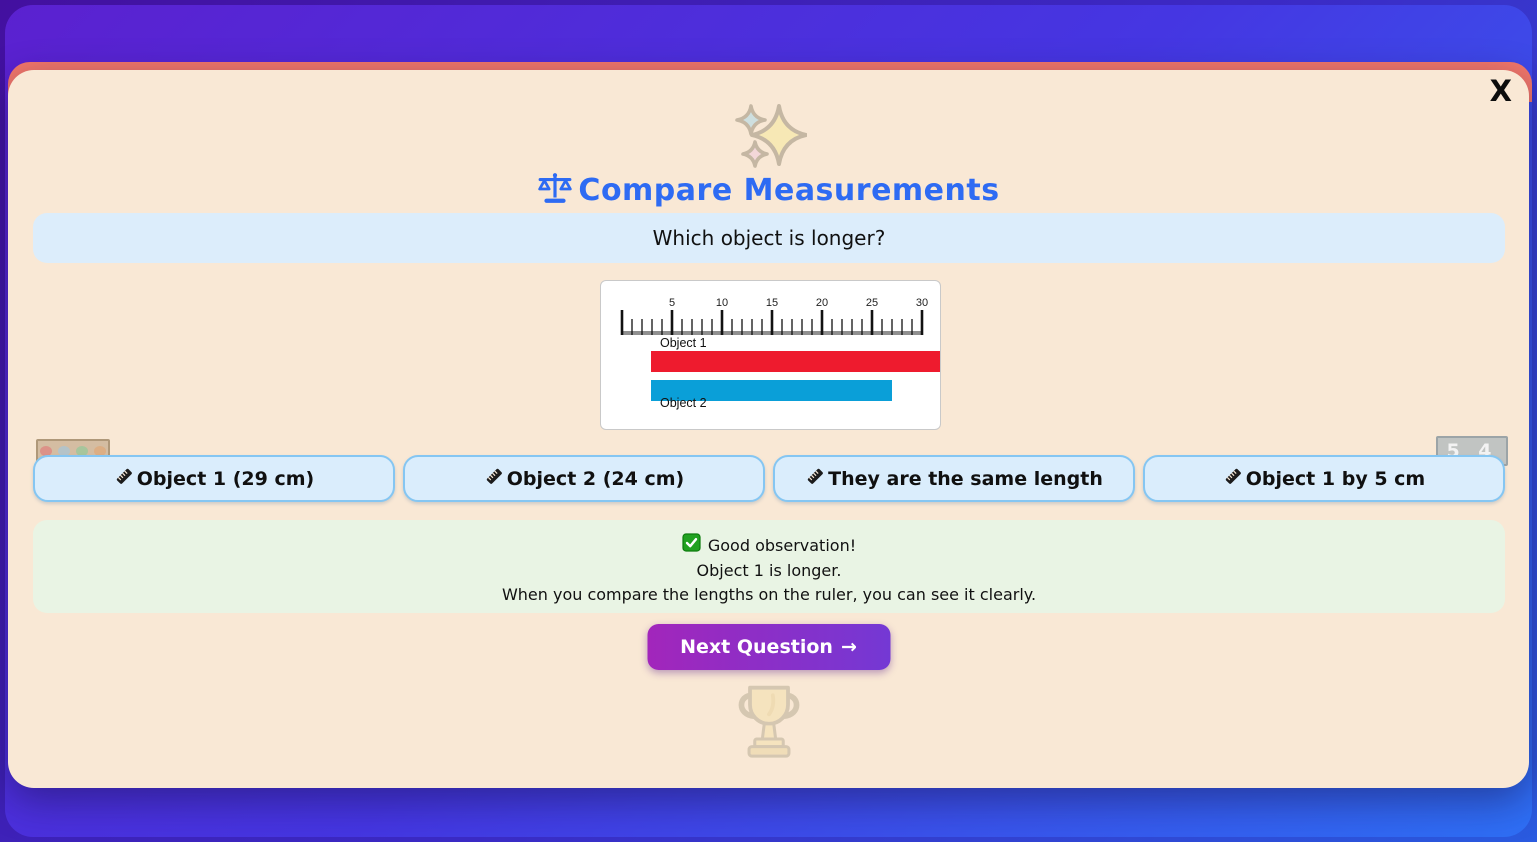 The width and height of the screenshot is (1537, 842). What do you see at coordinates (789, 190) in the screenshot?
I see `page-title-text: Compare Measurements` at bounding box center [789, 190].